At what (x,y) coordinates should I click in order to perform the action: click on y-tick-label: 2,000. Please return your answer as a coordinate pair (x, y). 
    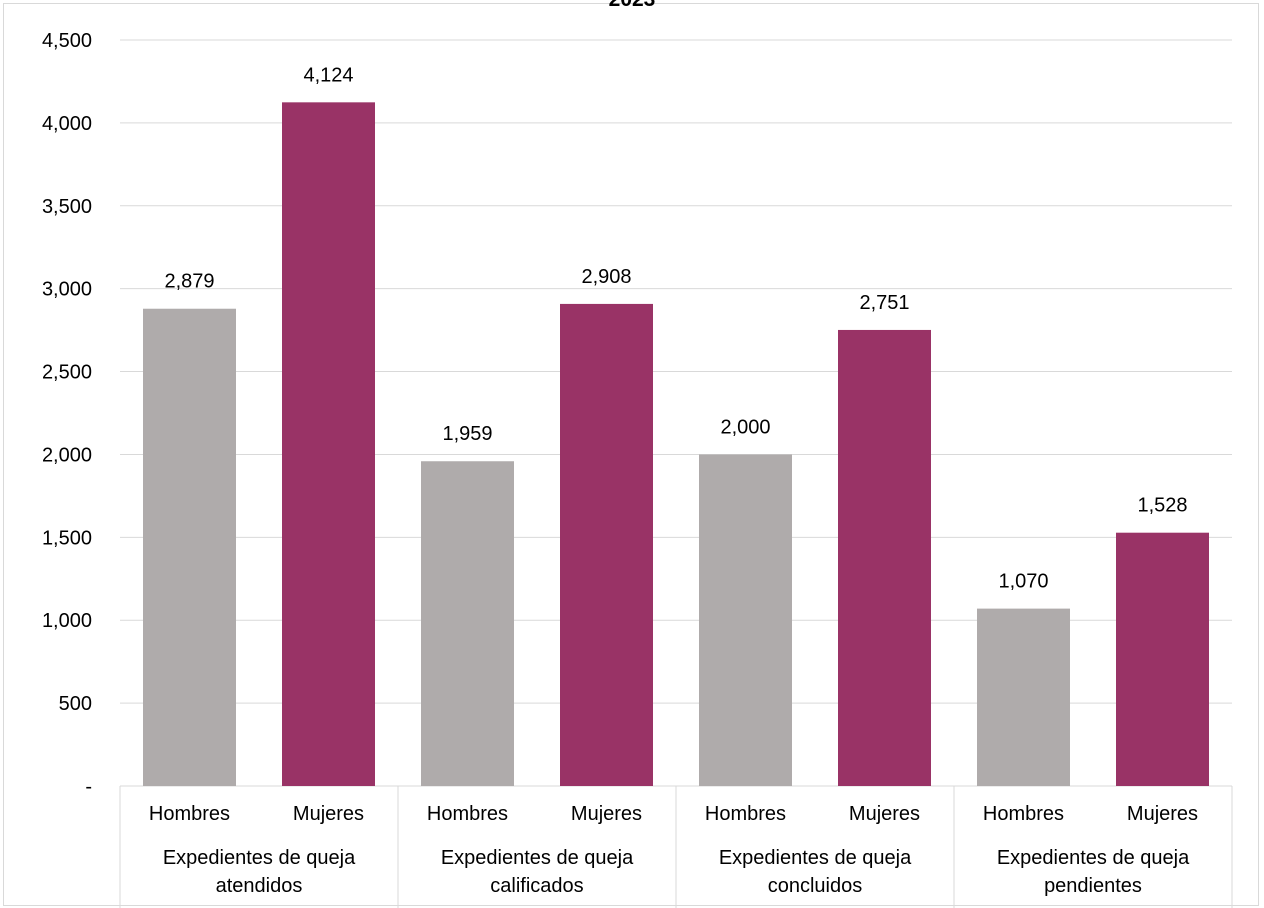
    Looking at the image, I should click on (67, 455).